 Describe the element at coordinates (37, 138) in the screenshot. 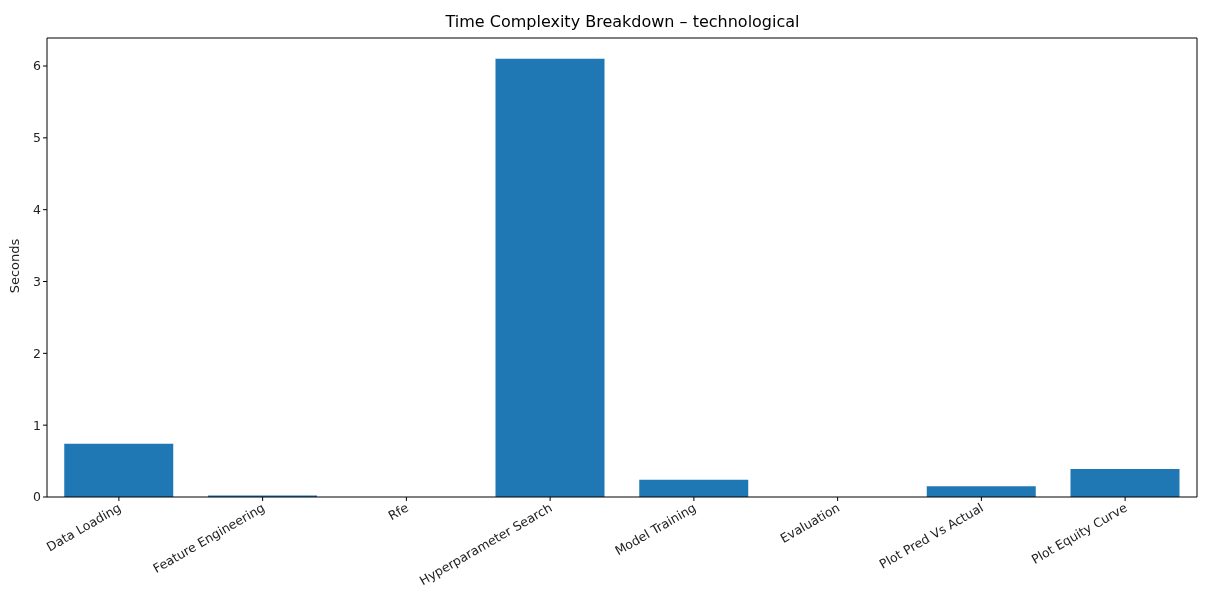

I see `y-tick-label: 5` at that location.